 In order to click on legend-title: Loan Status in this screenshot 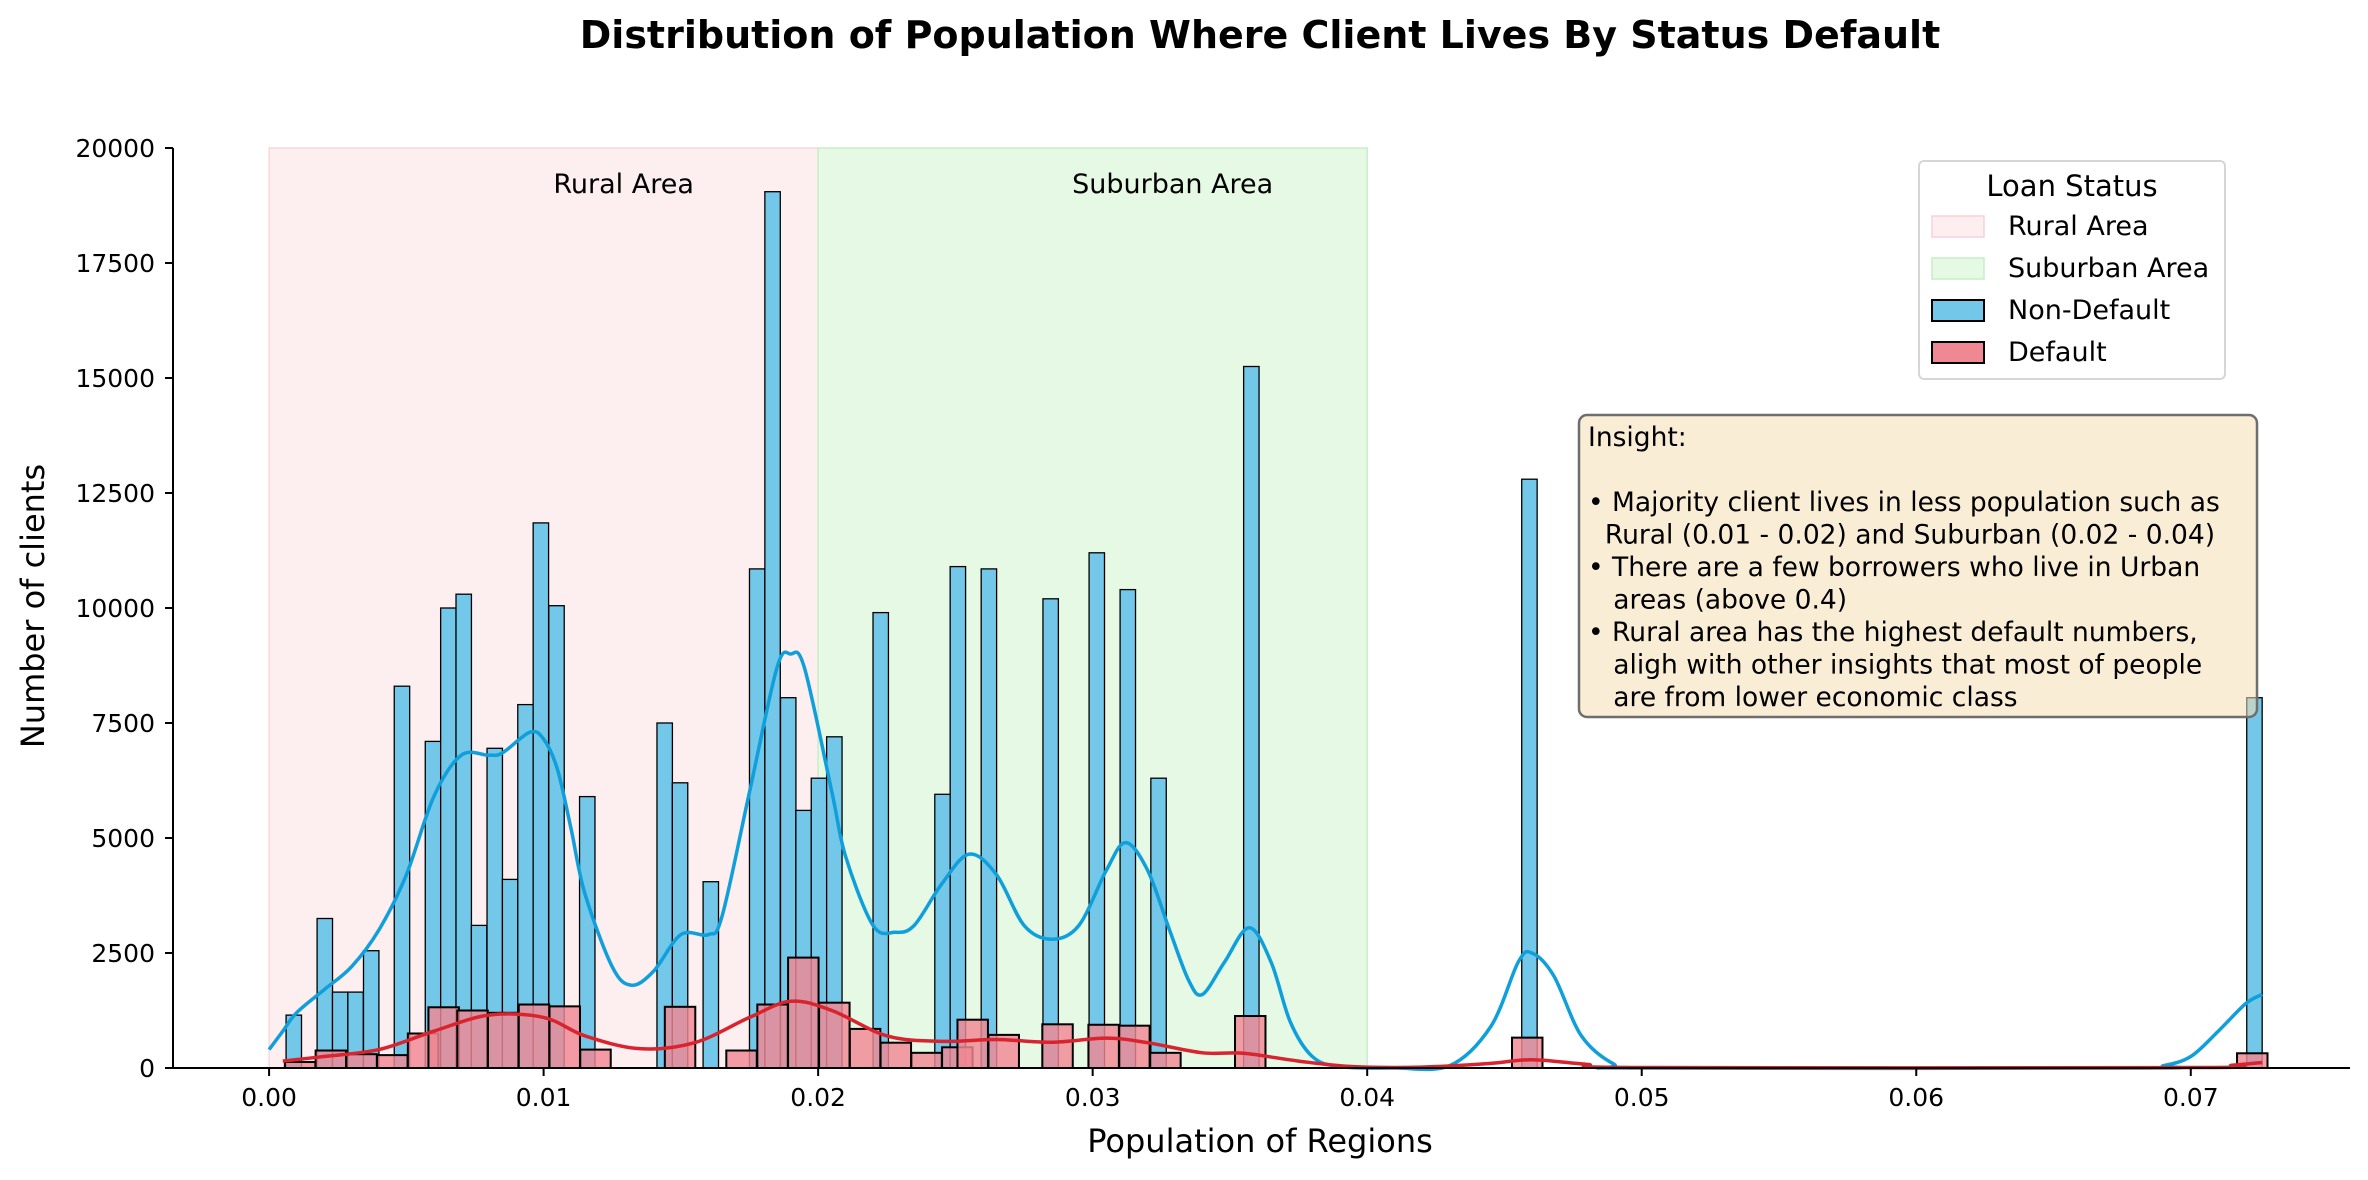, I will do `click(2071, 186)`.